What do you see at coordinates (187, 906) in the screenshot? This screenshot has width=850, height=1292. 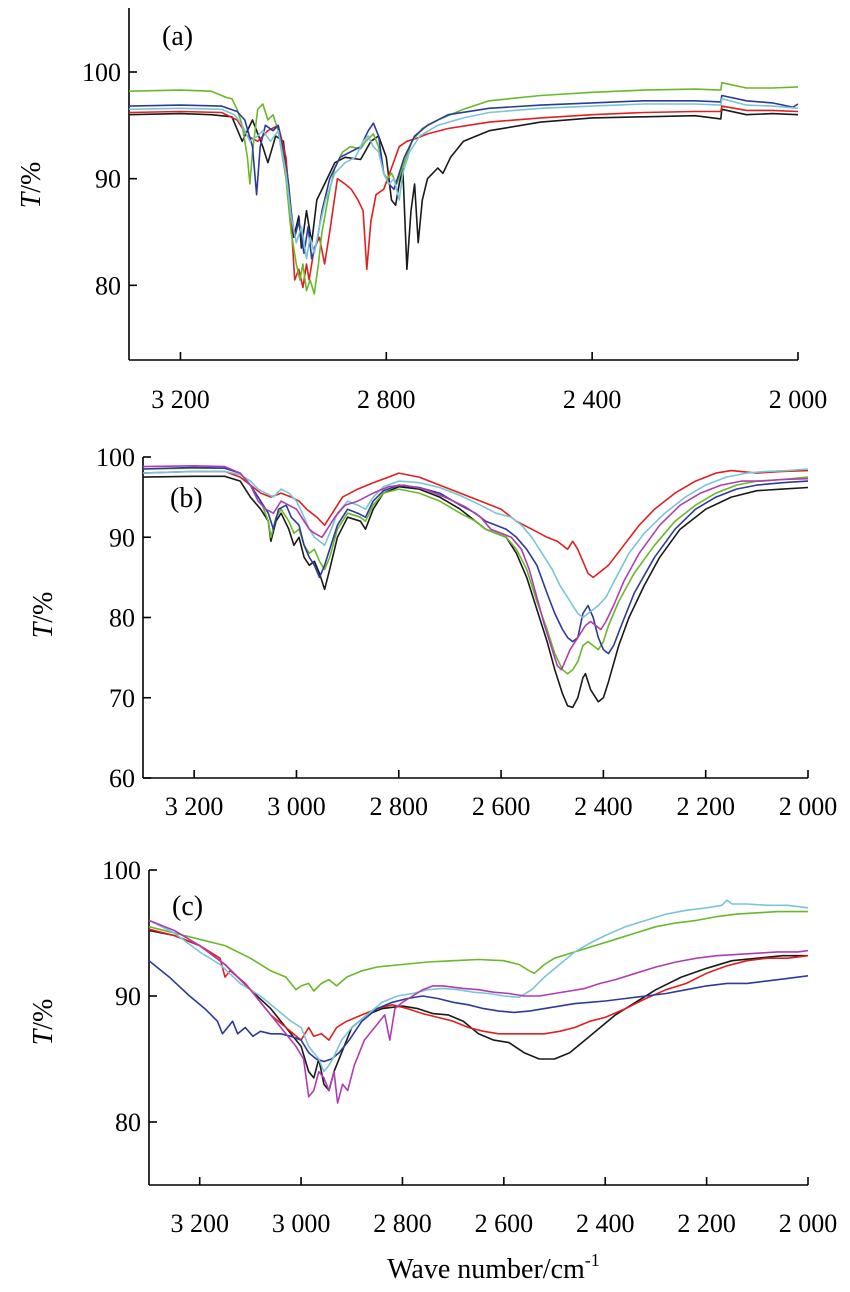 I see `panel-label: (c)` at bounding box center [187, 906].